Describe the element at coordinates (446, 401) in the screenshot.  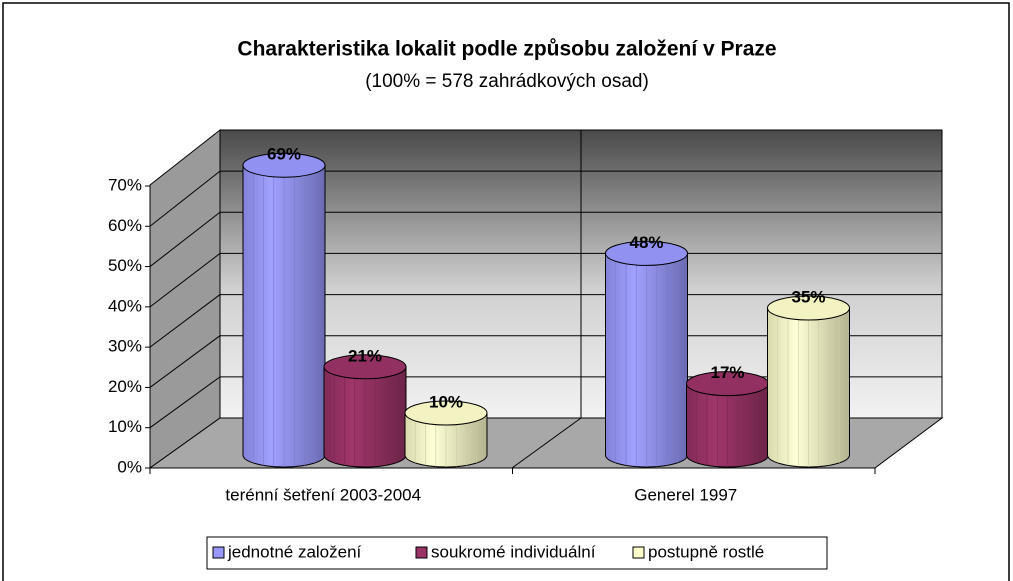
I see `data-label: 10%` at that location.